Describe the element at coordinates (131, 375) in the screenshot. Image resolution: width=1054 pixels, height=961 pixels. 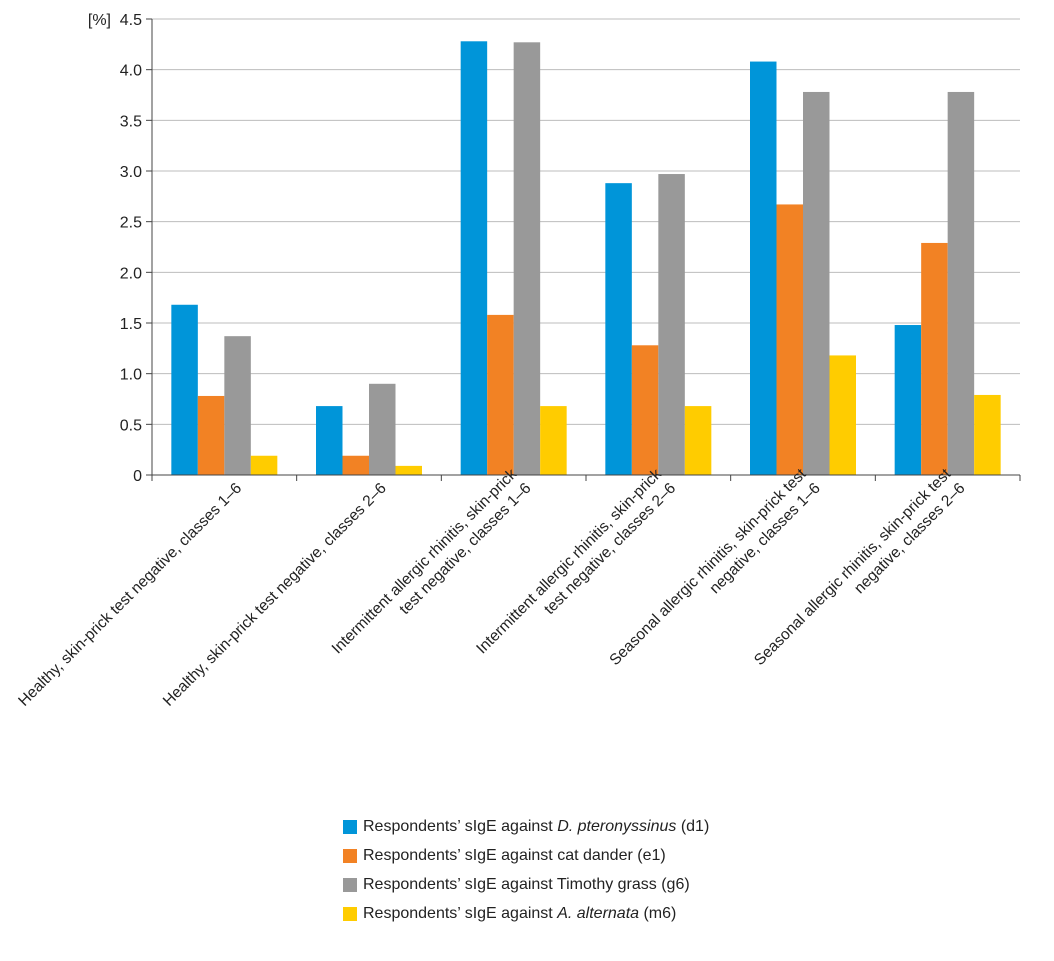
I see `y-tick-label: 1.0` at that location.